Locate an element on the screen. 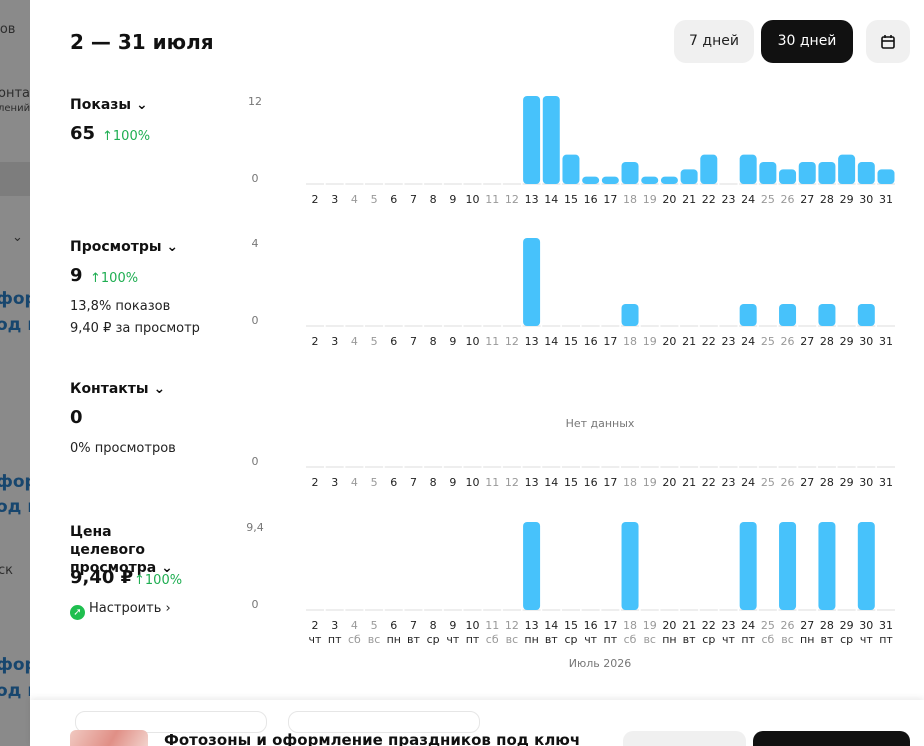  setup-link: ➚ Настроить › is located at coordinates (120, 610).